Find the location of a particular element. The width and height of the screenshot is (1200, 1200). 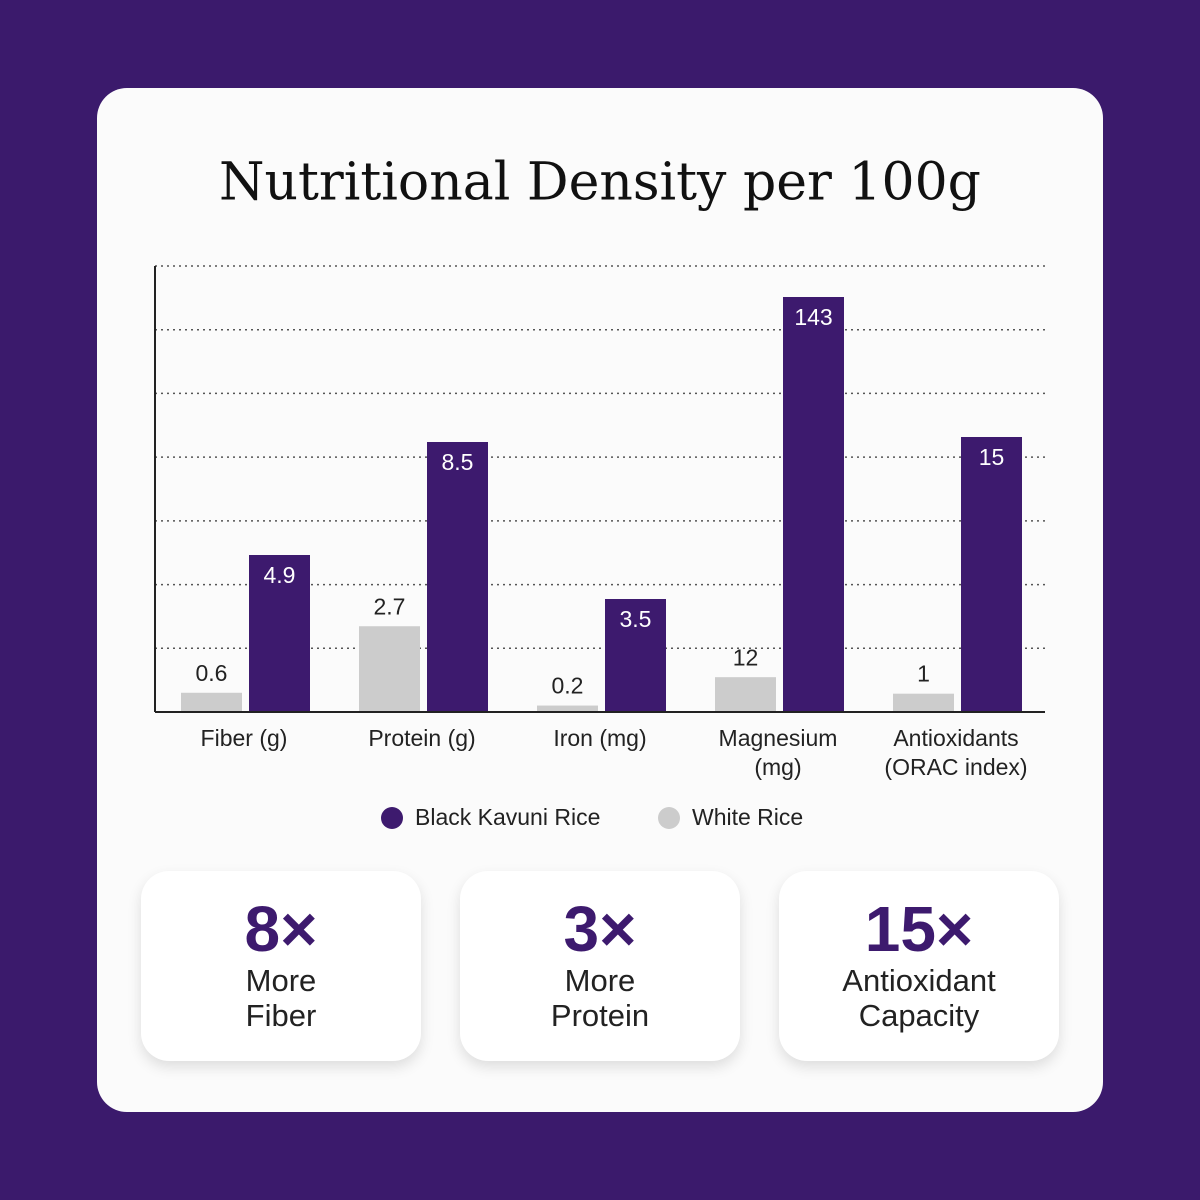

x-tick-label: Antioxidants (ORAC index) is located at coordinates (956, 752).